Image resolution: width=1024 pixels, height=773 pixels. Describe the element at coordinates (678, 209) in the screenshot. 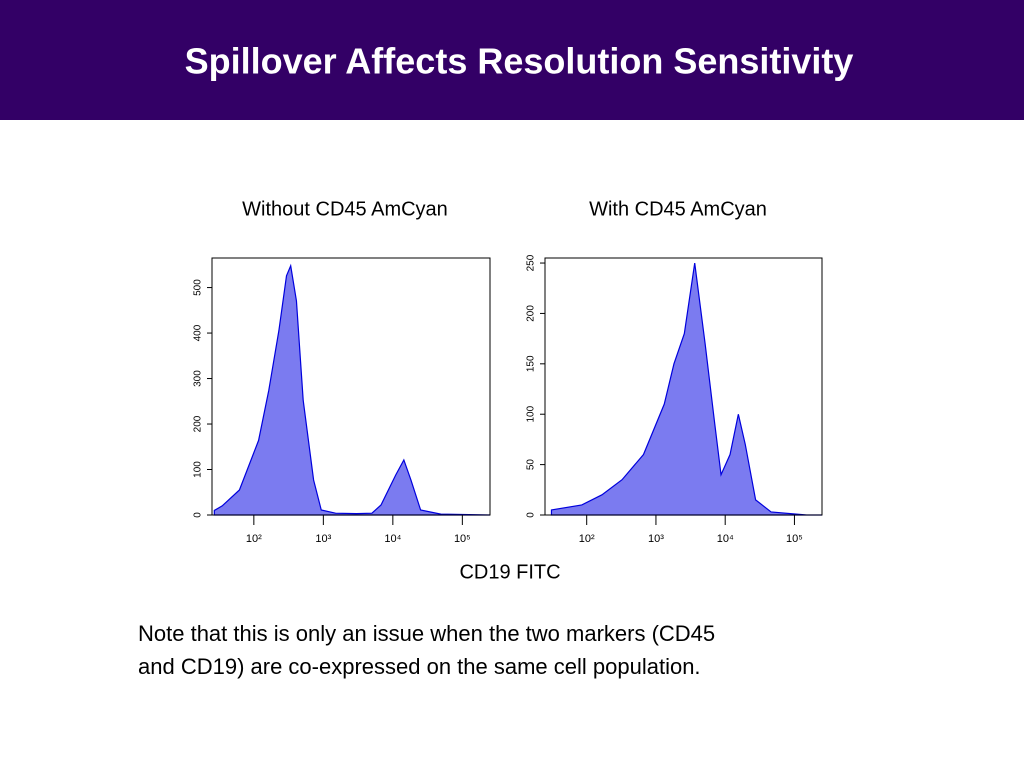

I see `chart-title: With CD45 AmCyan` at that location.